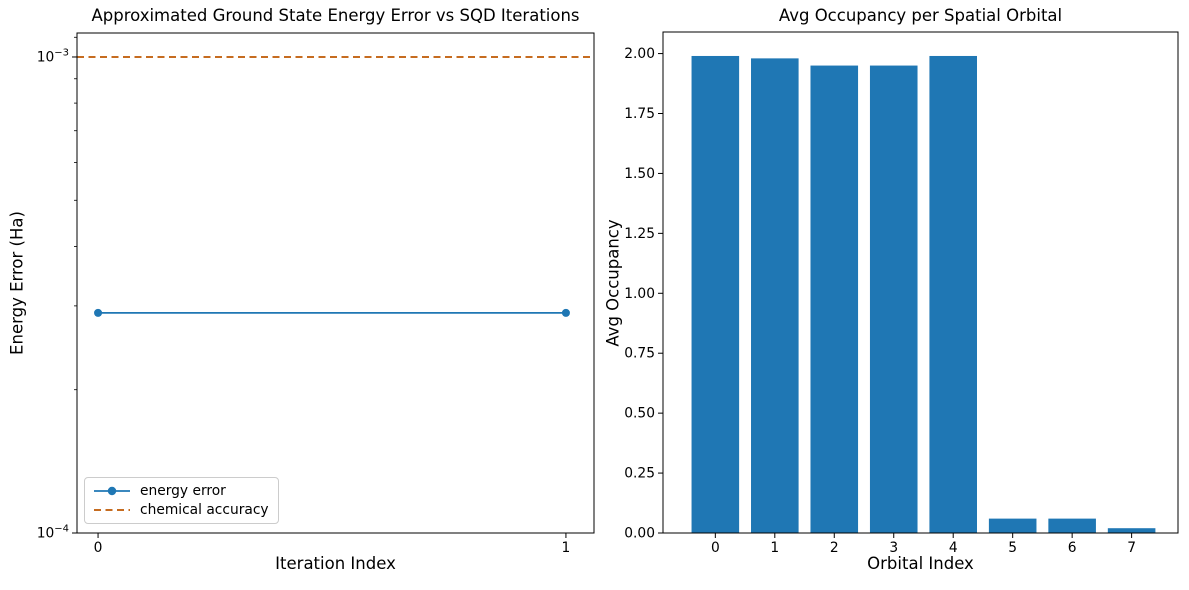 This screenshot has height=590, width=1189. What do you see at coordinates (204, 510) in the screenshot?
I see `legend-label-chemical-accuracy: chemical accuracy` at bounding box center [204, 510].